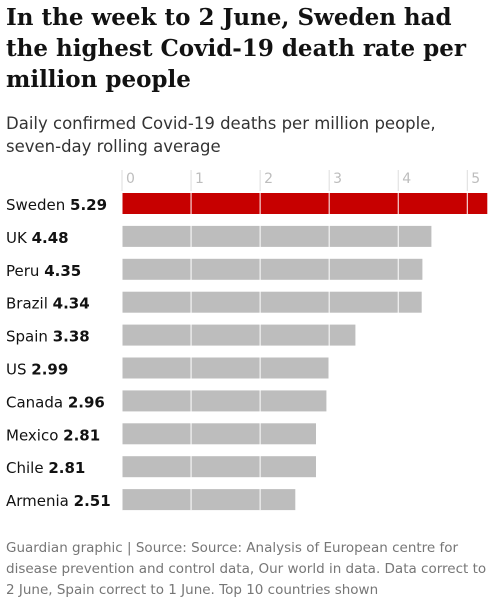 This screenshot has width=500, height=610. I want to click on category-label: Mexico, so click(34, 435).